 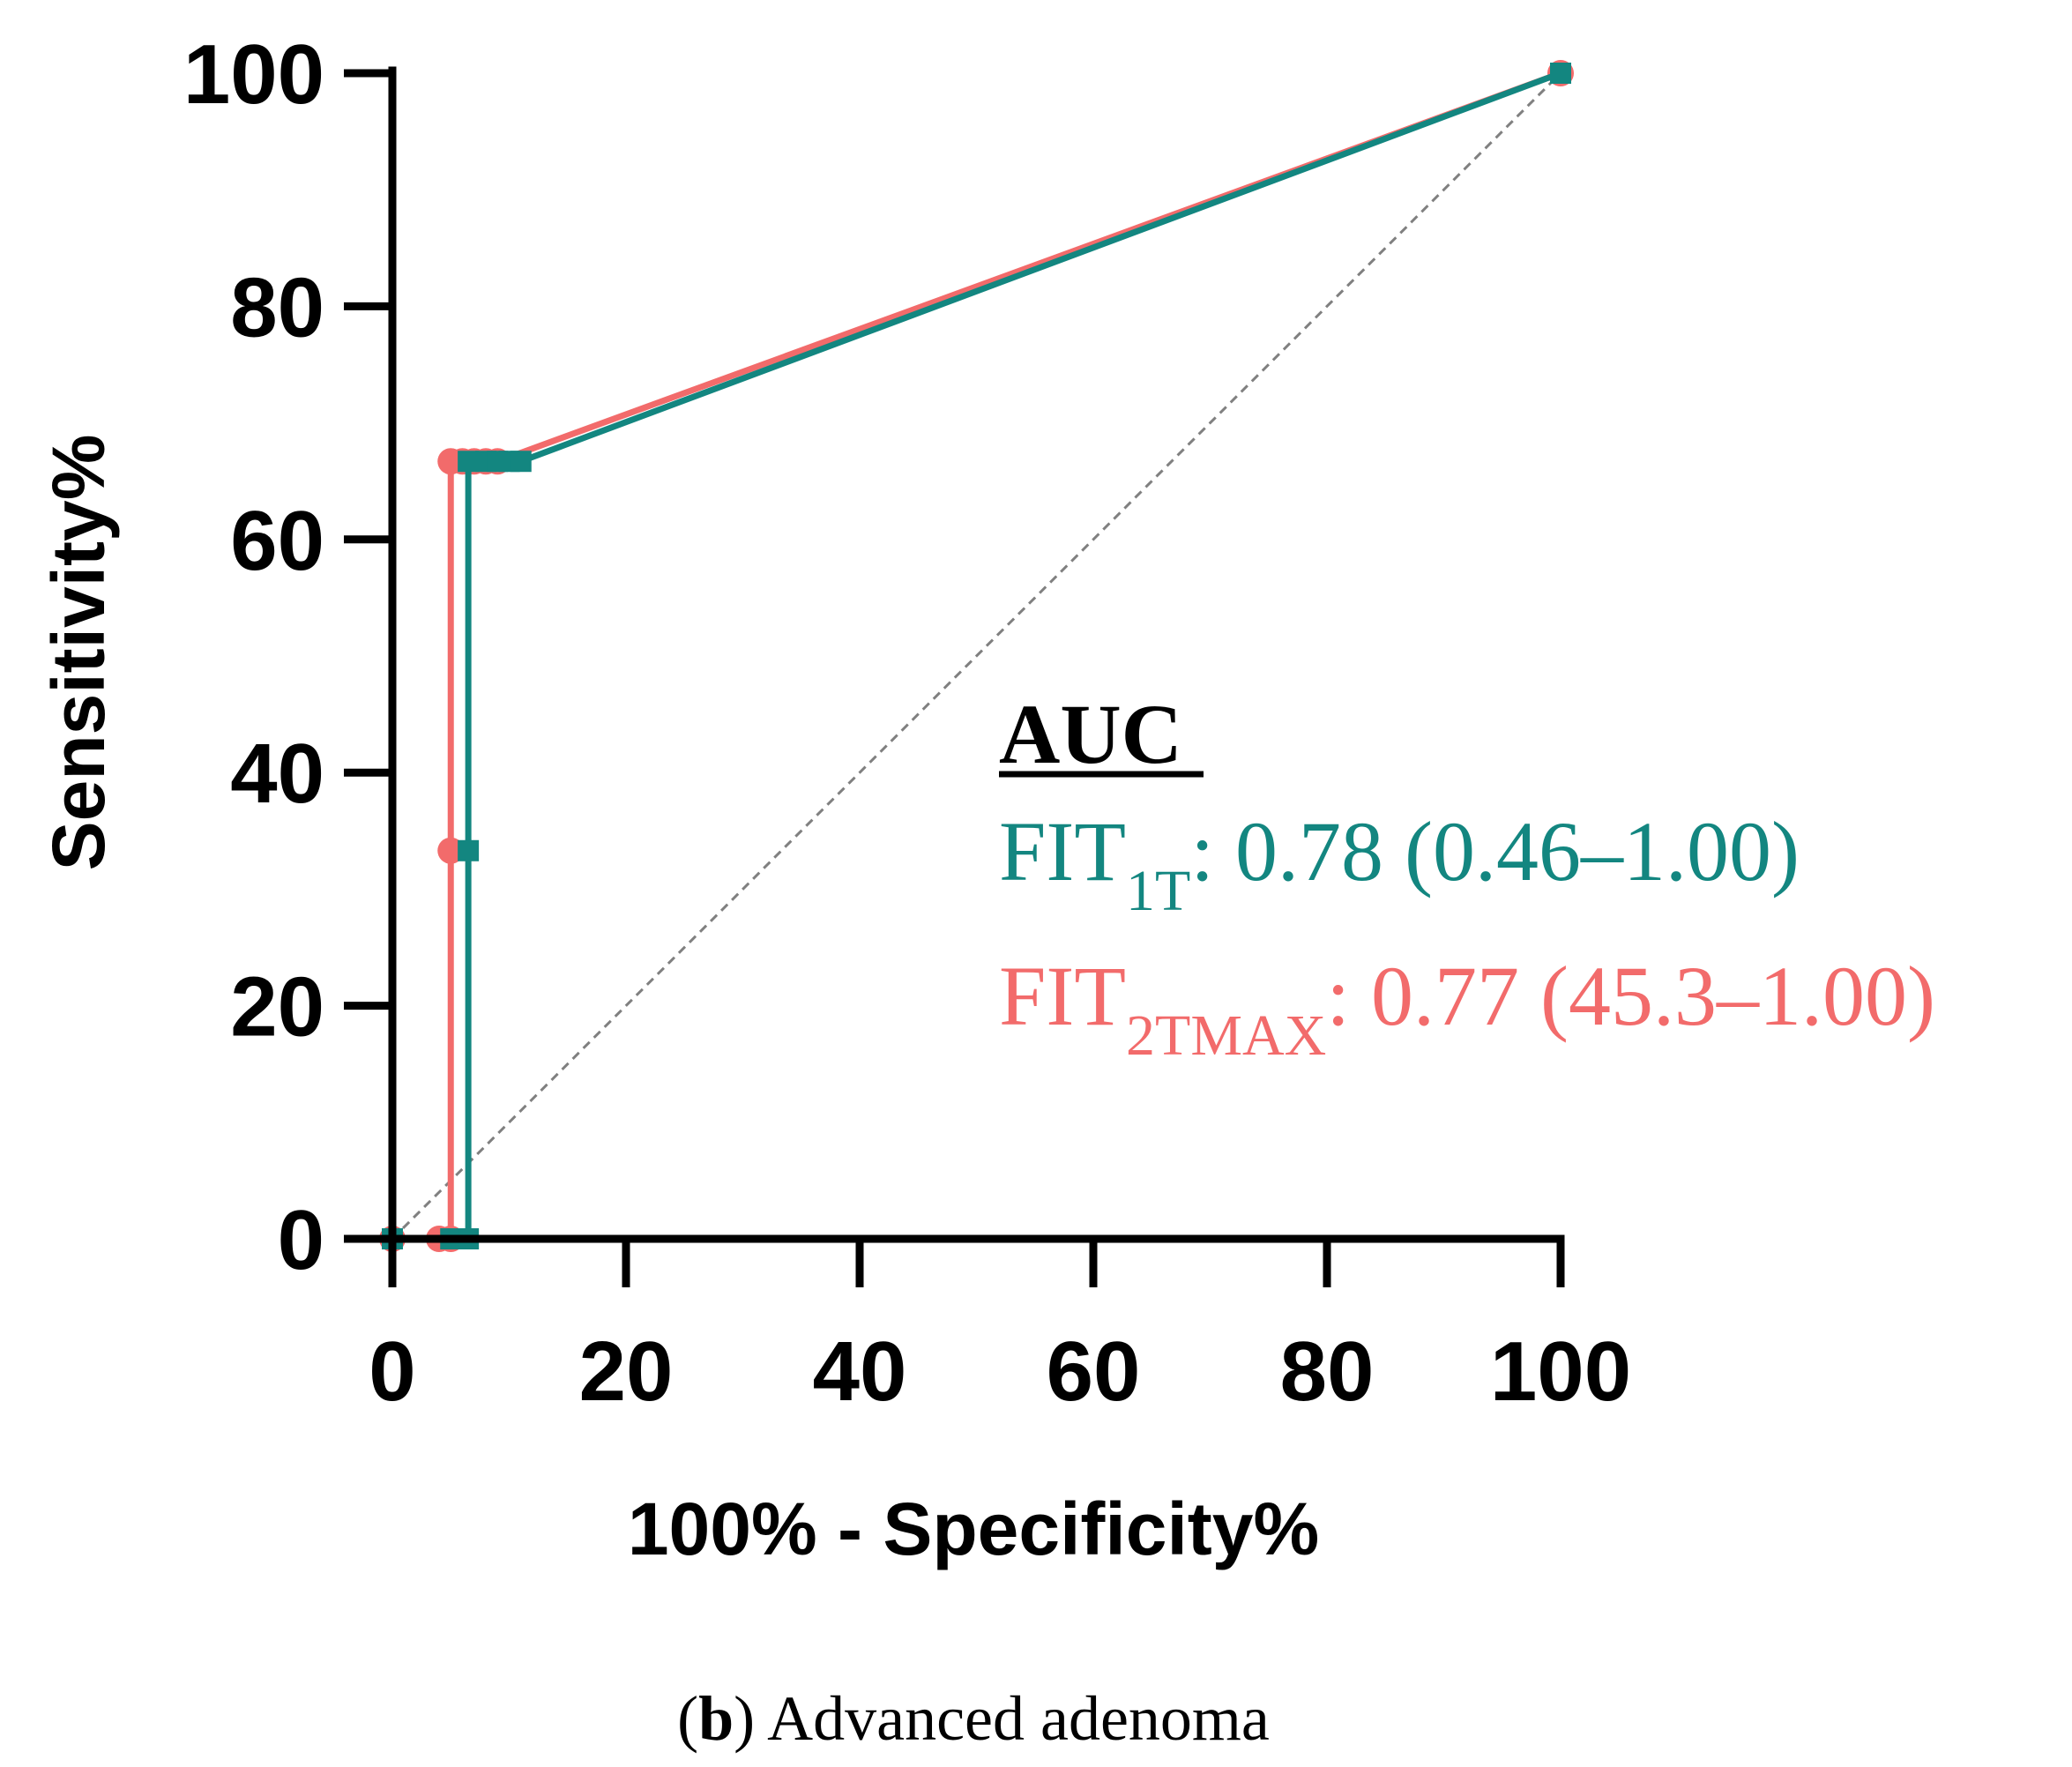 What do you see at coordinates (277, 1008) in the screenshot?
I see `y-tick-label: 20` at bounding box center [277, 1008].